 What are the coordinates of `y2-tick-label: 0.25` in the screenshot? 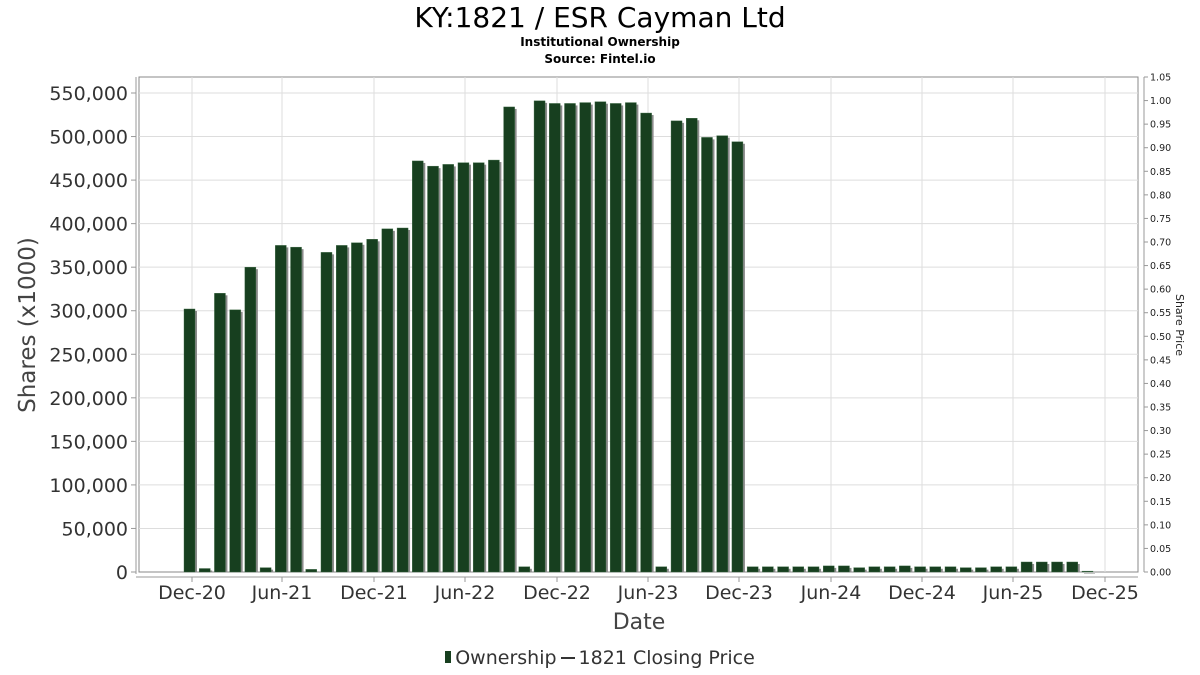 It's located at (1160, 455).